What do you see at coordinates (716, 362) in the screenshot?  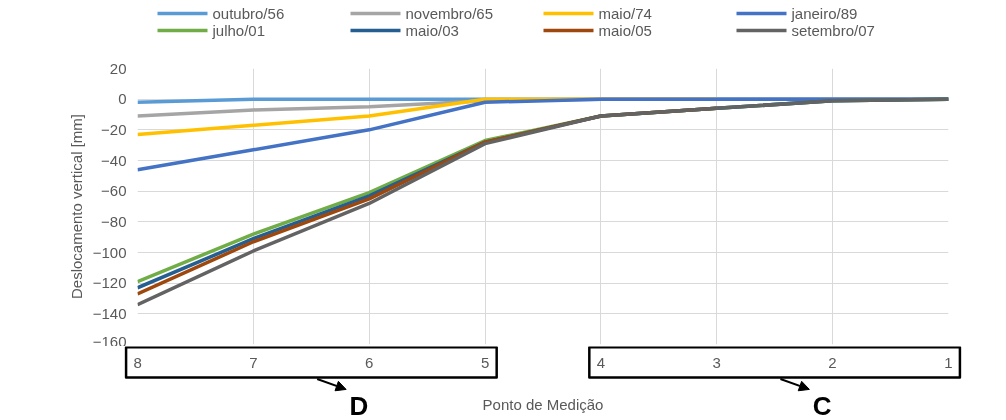 I see `x-tick-label: 3` at bounding box center [716, 362].